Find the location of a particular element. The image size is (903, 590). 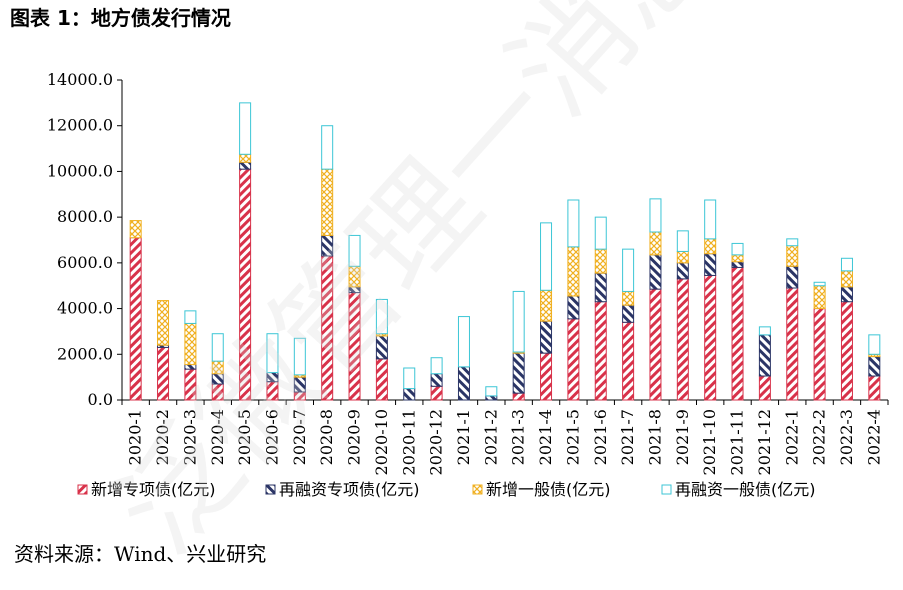

x-tick-label: 2020-1 is located at coordinates (135, 437).